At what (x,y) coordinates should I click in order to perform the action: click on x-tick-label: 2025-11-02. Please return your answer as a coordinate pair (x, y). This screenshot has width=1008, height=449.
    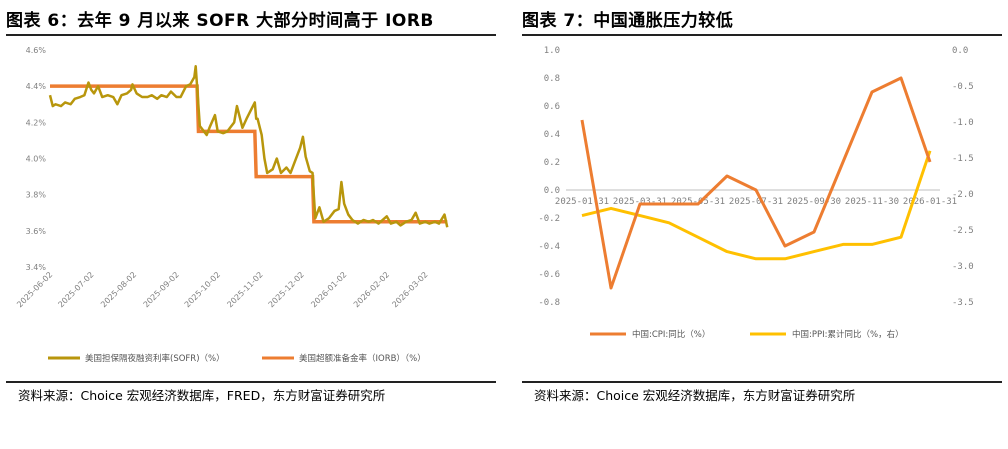
    Looking at the image, I should click on (244, 289).